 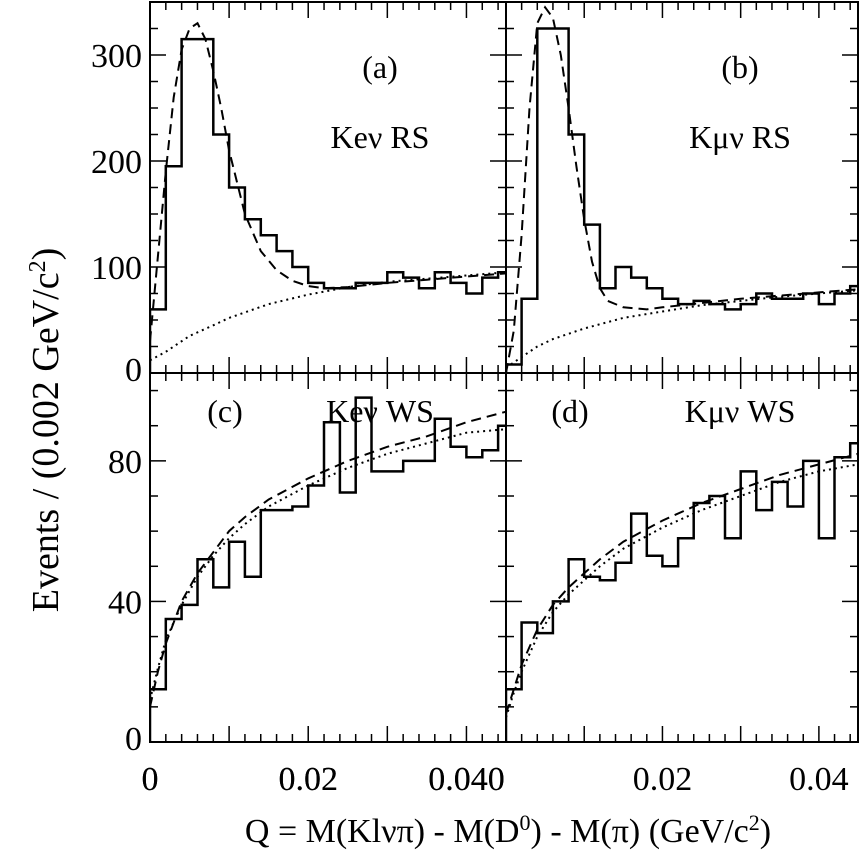 What do you see at coordinates (116, 268) in the screenshot?
I see `y-tick-label-a: 100` at bounding box center [116, 268].